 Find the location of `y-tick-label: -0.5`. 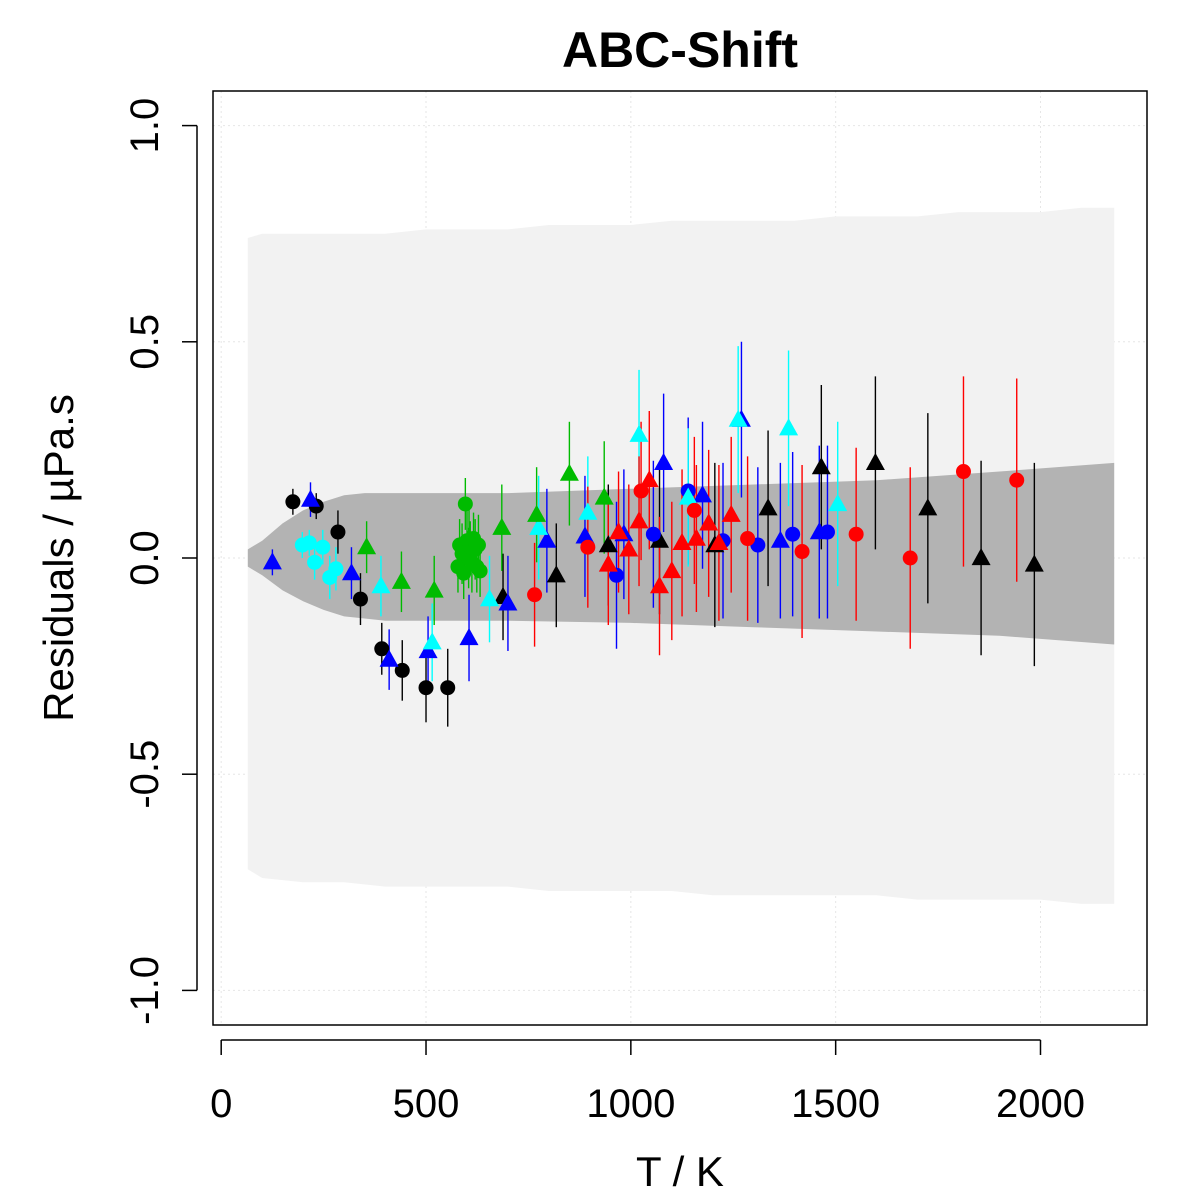

y-tick-label: -0.5 is located at coordinates (145, 774).